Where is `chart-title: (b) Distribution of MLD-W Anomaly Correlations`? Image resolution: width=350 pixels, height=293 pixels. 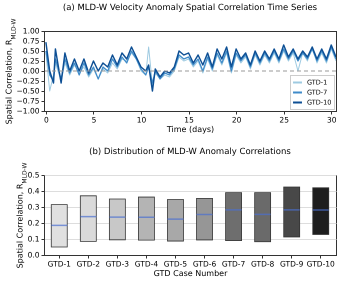 chart-title: (b) Distribution of MLD-W Anomaly Correlations is located at coordinates (190, 152).